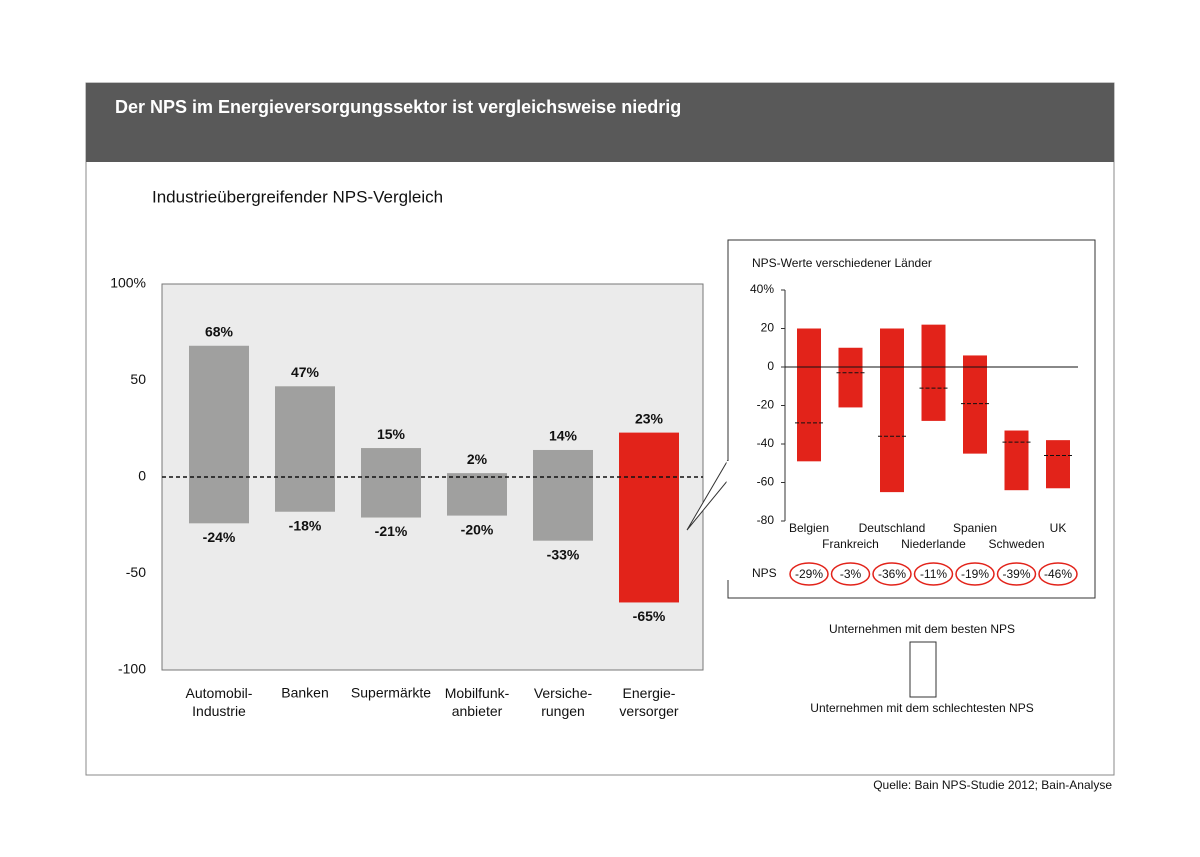 This screenshot has width=1200, height=857. Describe the element at coordinates (563, 554) in the screenshot. I see `value-label: -33%` at that location.